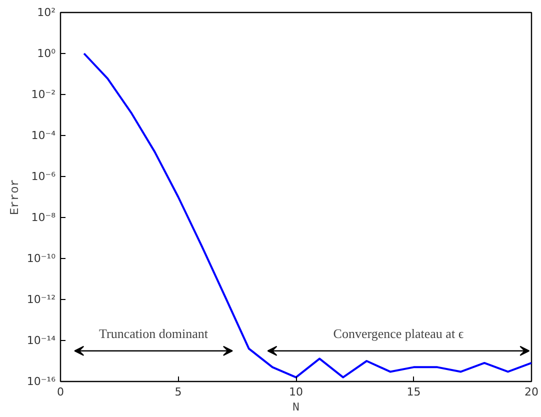 This screenshot has width=541, height=417. Describe the element at coordinates (178, 392) in the screenshot. I see `x-tick-label: 5` at that location.